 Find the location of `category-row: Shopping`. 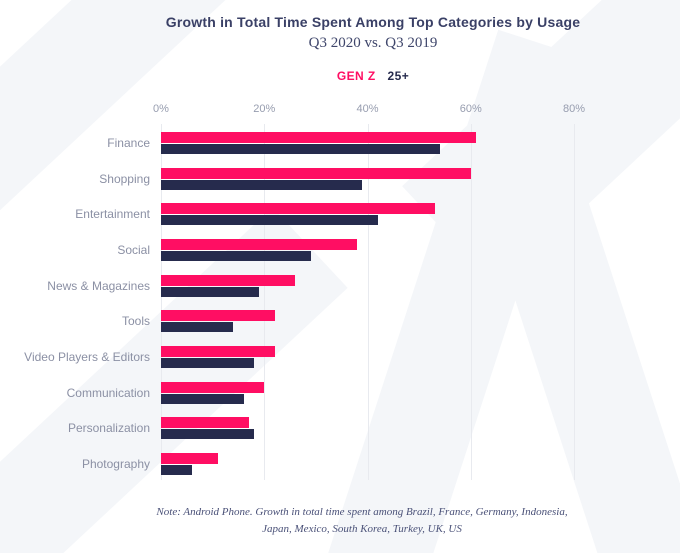

category-row: Shopping is located at coordinates (340, 179).